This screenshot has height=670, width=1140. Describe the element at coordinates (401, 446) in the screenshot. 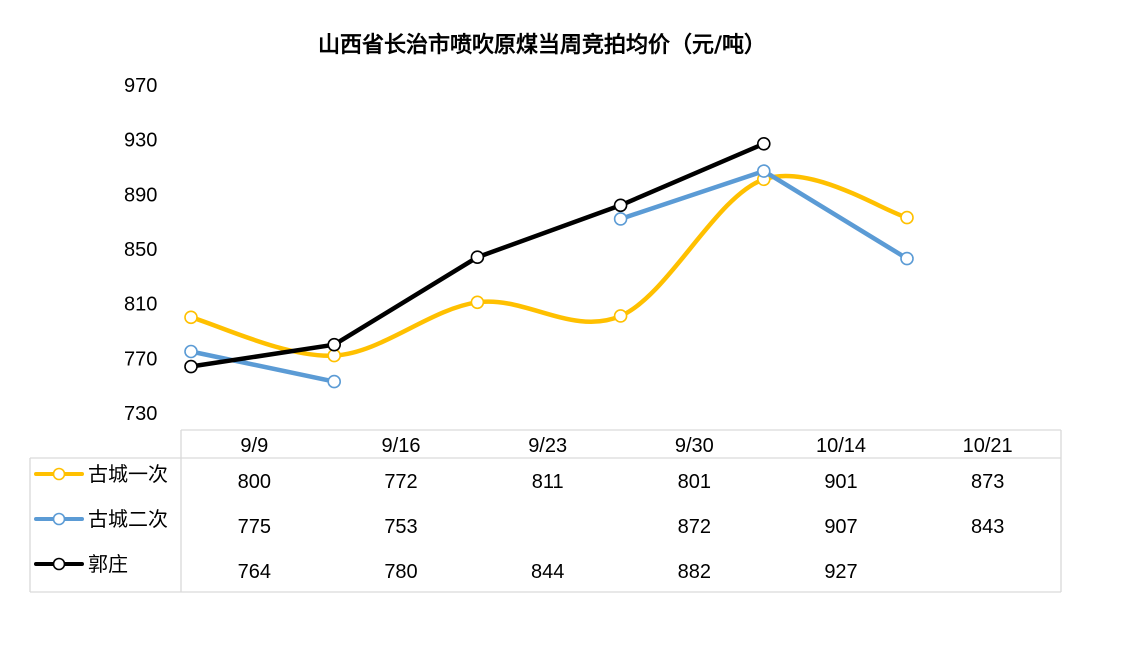

I see `x-category-label: 9/16` at that location.